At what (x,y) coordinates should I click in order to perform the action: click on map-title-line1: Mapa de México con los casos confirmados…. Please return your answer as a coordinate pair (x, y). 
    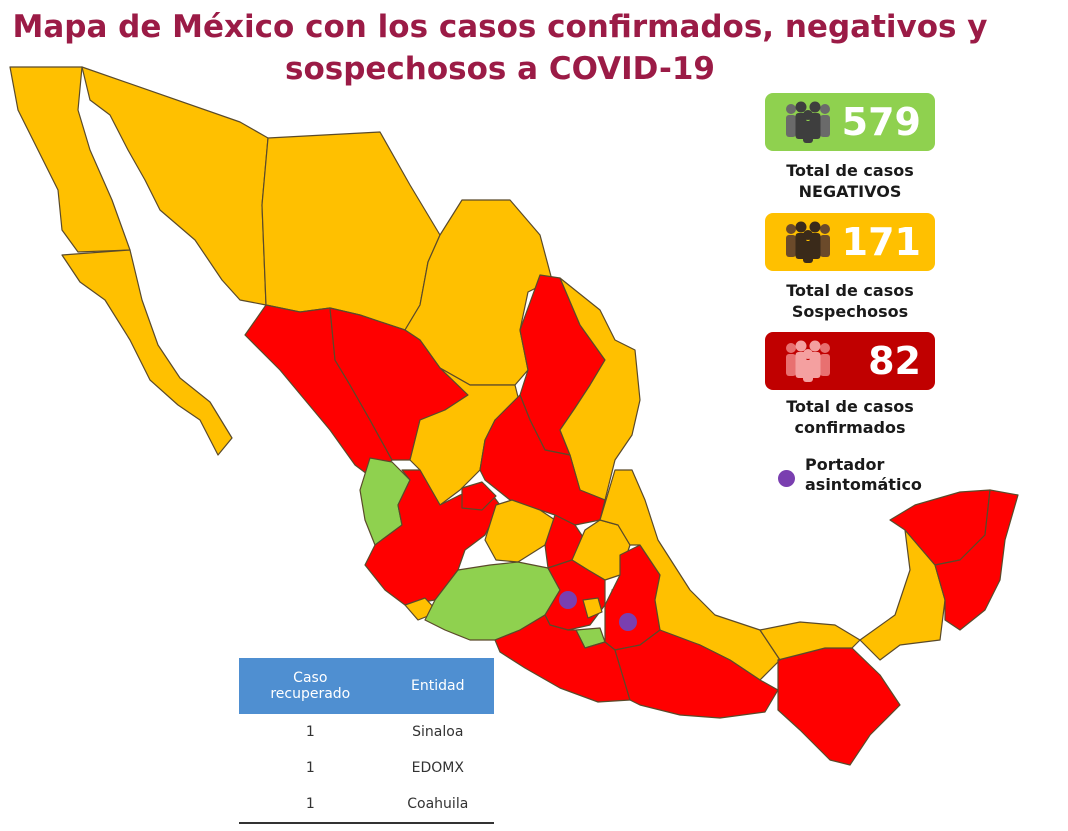
    Looking at the image, I should click on (500, 27).